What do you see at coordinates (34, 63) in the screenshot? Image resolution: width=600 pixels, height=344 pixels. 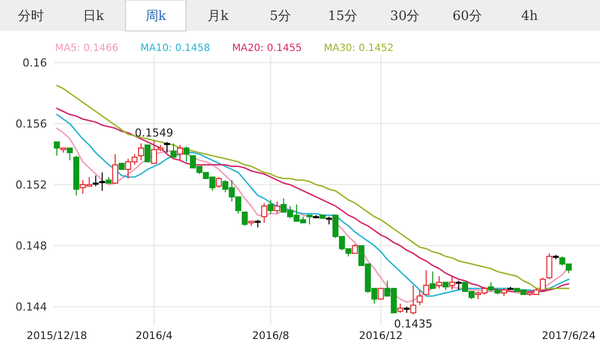 I see `y-tick-label: 0.16` at bounding box center [34, 63].